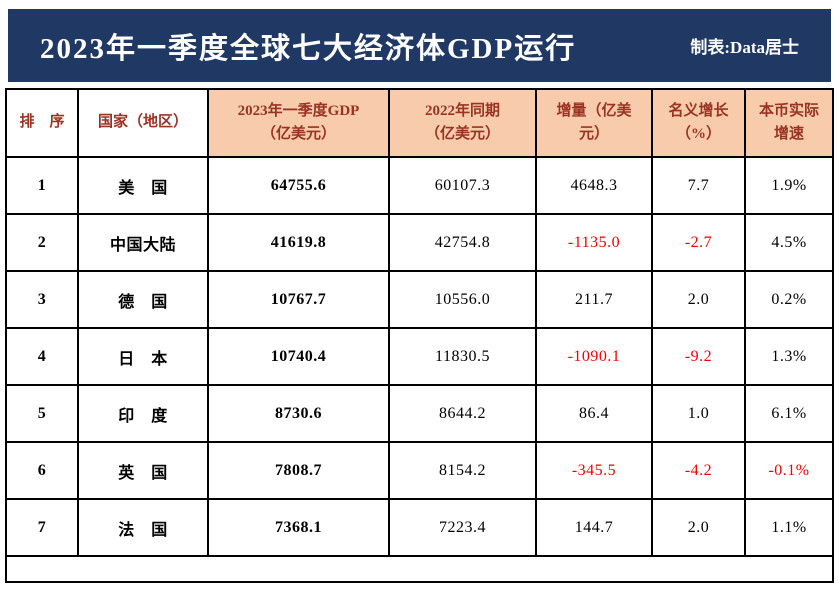 The width and height of the screenshot is (839, 592). Describe the element at coordinates (595, 528) in the screenshot. I see `delta-cell: 144.7` at that location.